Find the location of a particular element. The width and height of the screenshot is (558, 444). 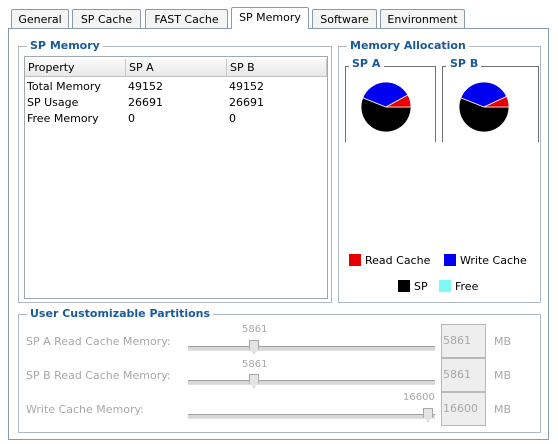

group-title: Memory Allocation is located at coordinates (408, 45).